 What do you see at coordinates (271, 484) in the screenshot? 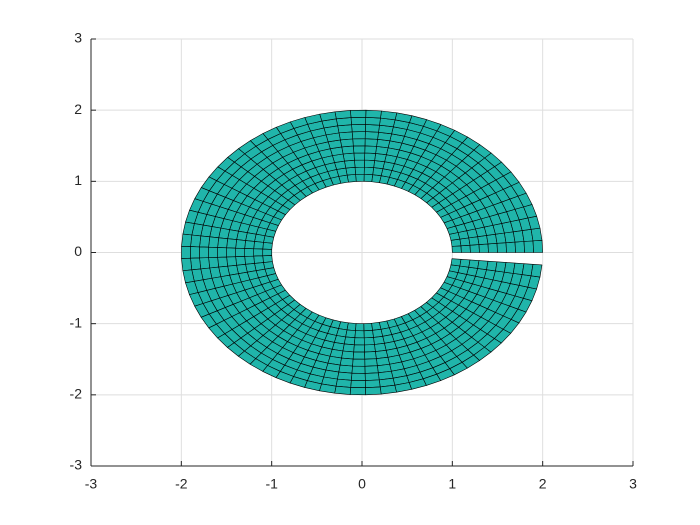
I see `x-tick-label: -1` at bounding box center [271, 484].